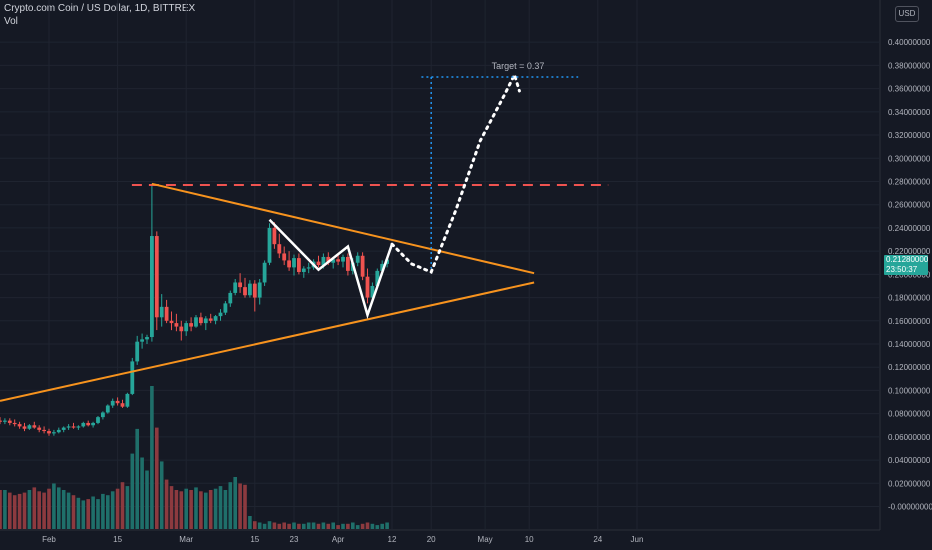 The height and width of the screenshot is (550, 932). Describe the element at coordinates (909, 251) in the screenshot. I see `price-tick-label: 0.22000000` at that location.